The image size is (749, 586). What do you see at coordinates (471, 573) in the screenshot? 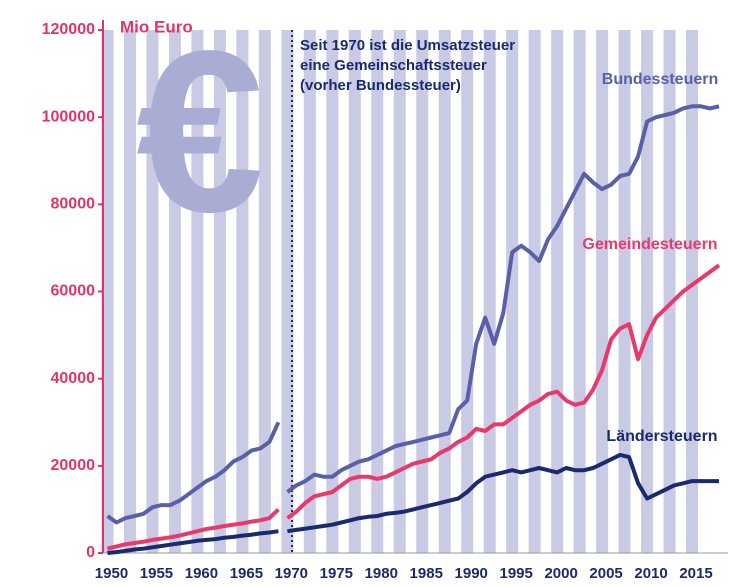
I see `x-tick-label: 1990` at bounding box center [471, 573].